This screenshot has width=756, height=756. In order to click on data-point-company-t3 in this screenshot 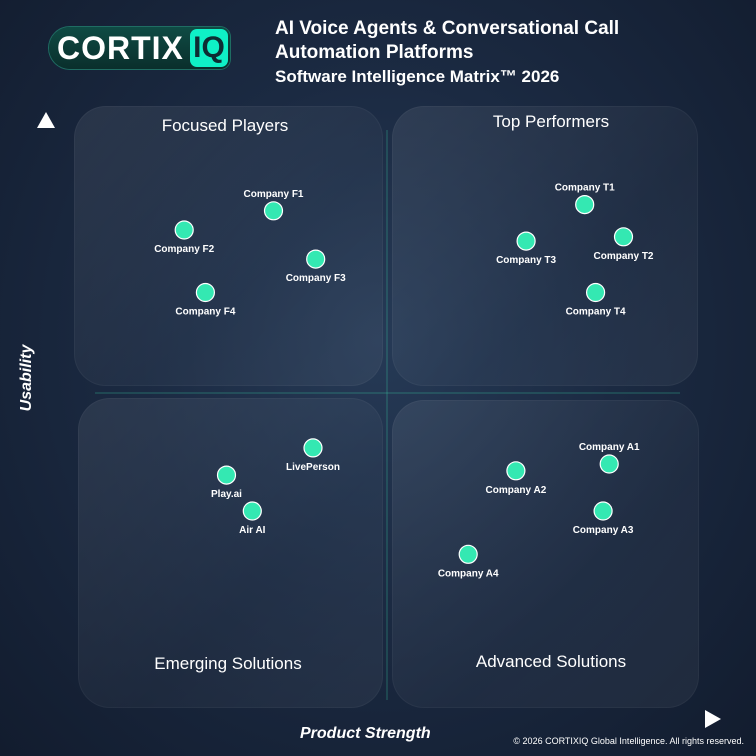, I will do `click(526, 241)`.